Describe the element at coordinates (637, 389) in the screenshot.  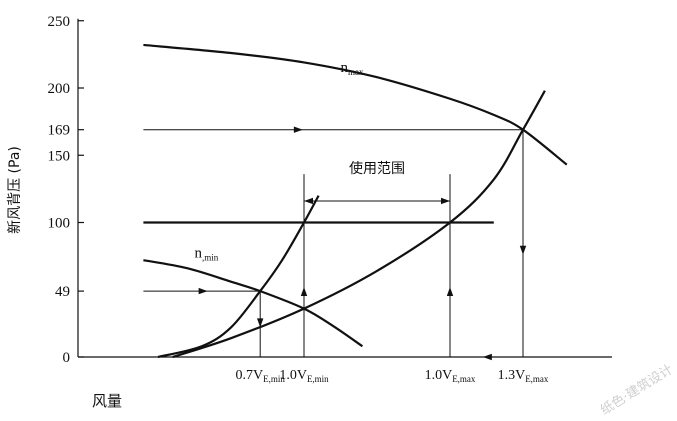
I see `watermark: 纸色·建筑设计` at that location.